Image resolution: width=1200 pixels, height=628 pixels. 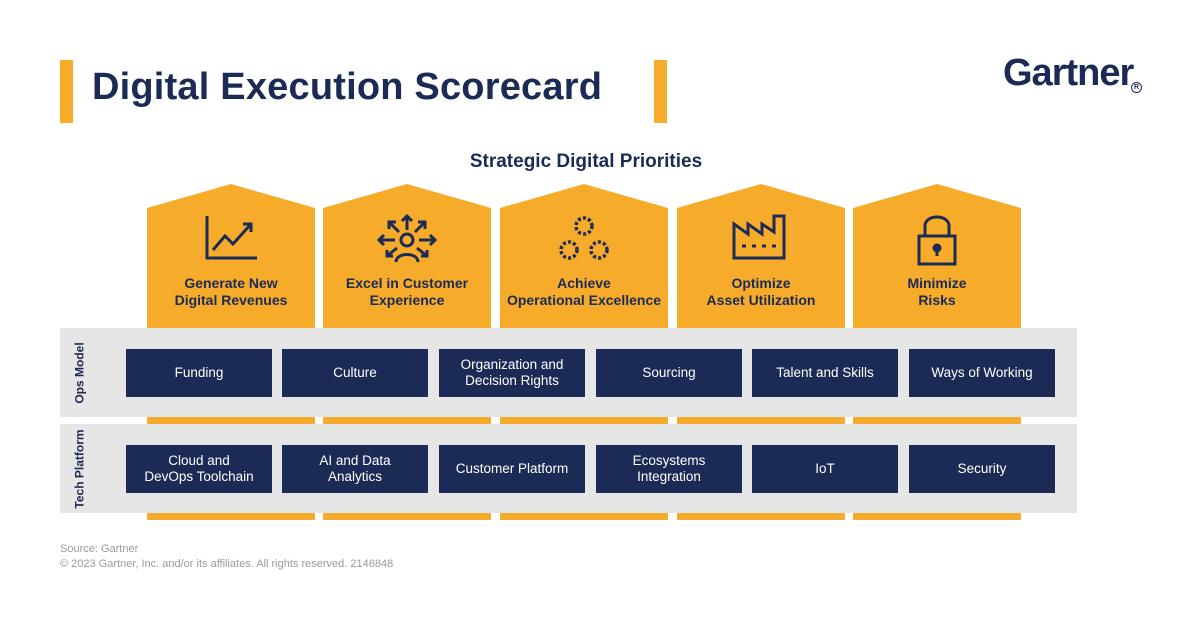 I want to click on ops-model-label: Ops Model, so click(x=80, y=372).